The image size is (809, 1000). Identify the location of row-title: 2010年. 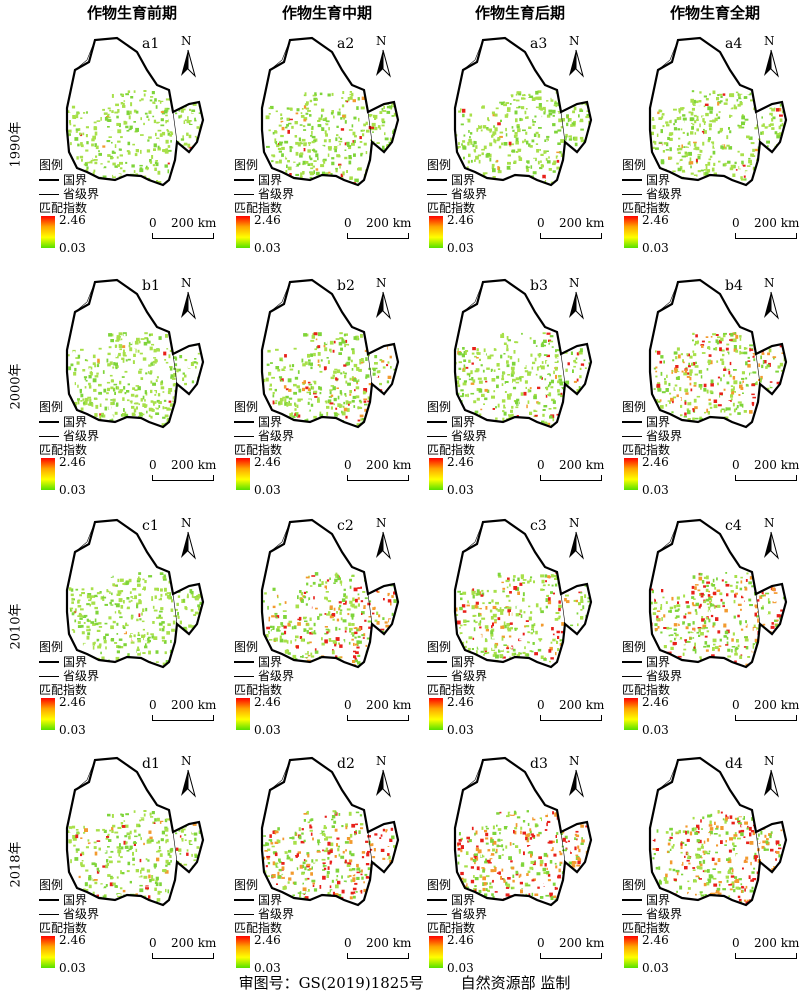
(16, 626).